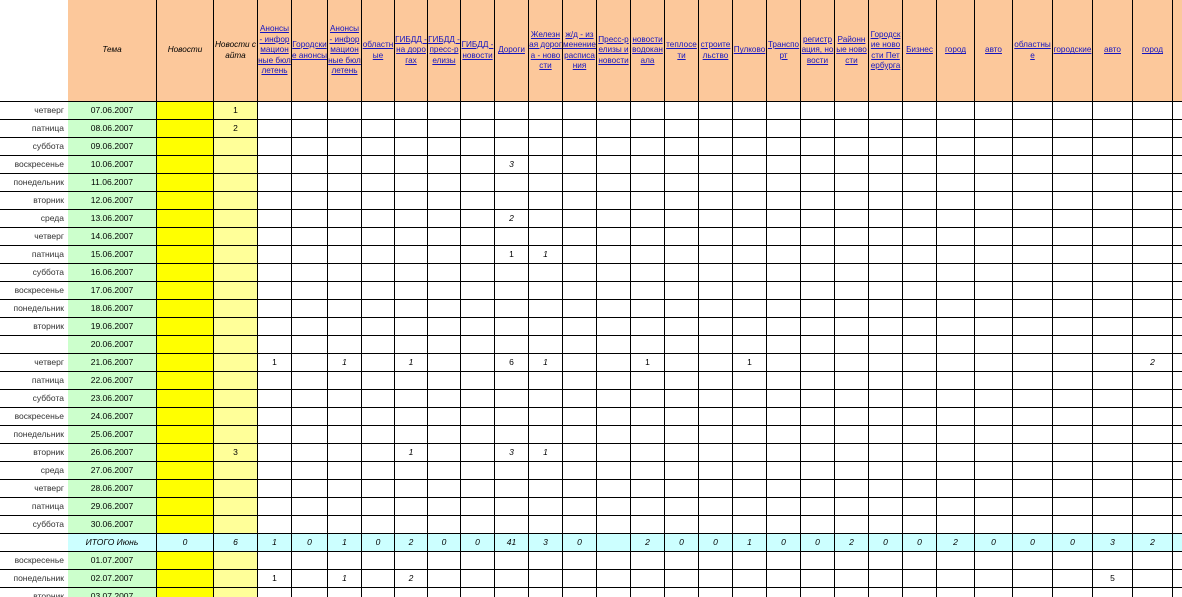 The image size is (1182, 597). I want to click on column-header-label: Пресс-релизы и новости, so click(613, 49).